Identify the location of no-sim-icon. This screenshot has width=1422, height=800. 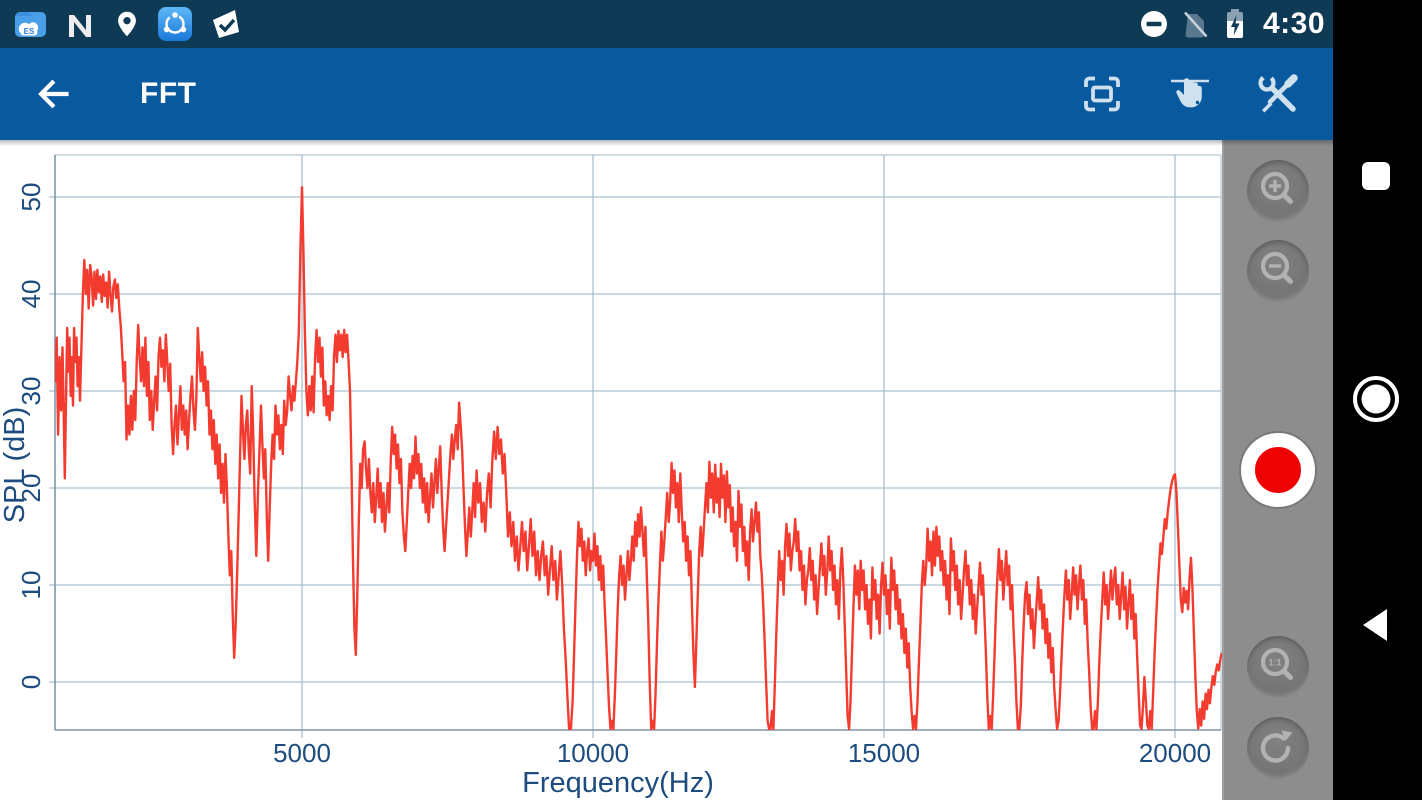
(1195, 24).